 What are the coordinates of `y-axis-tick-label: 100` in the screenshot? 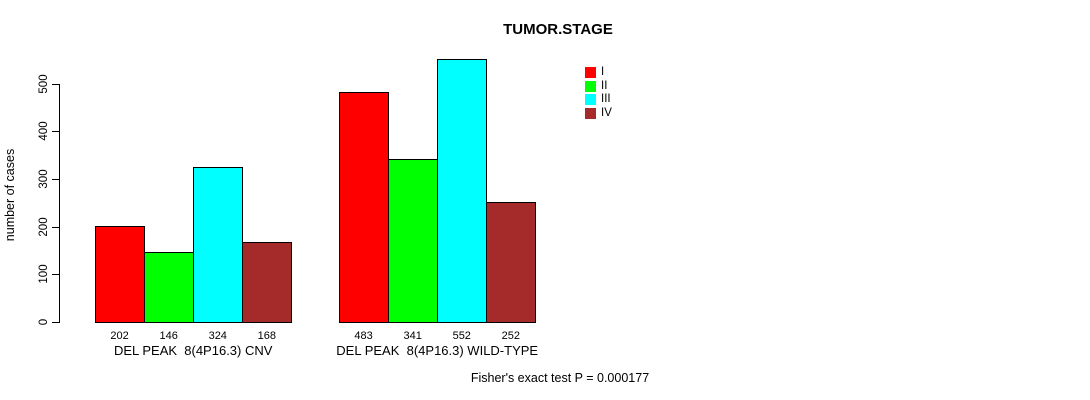 It's located at (44, 274).